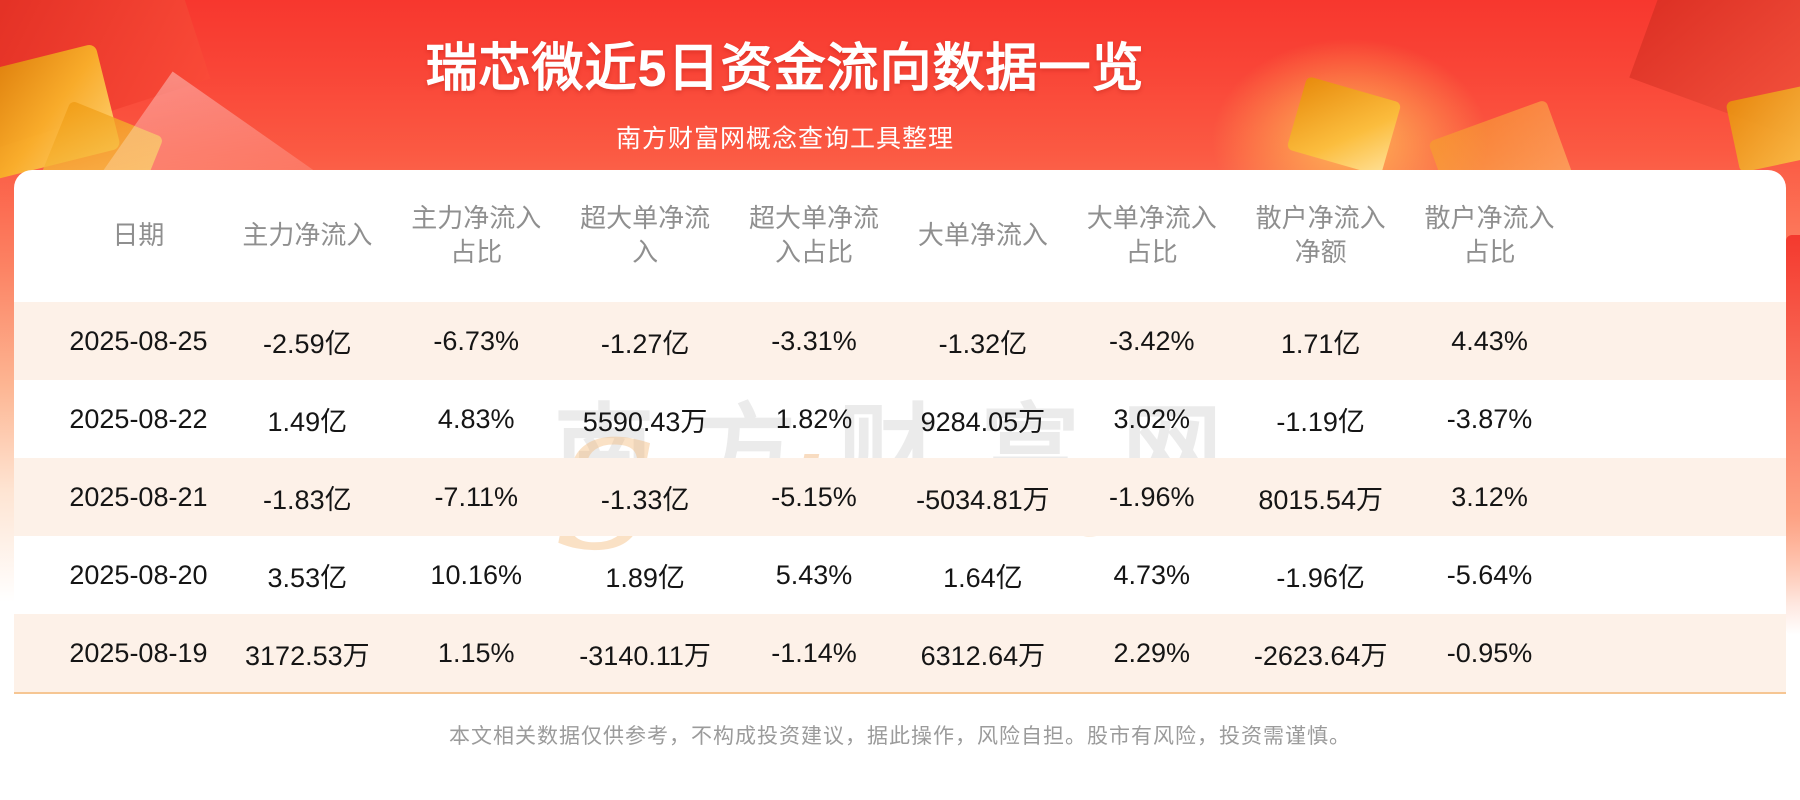 The width and height of the screenshot is (1800, 800). What do you see at coordinates (983, 421) in the screenshot?
I see `table-cell: 9284.05万` at bounding box center [983, 421].